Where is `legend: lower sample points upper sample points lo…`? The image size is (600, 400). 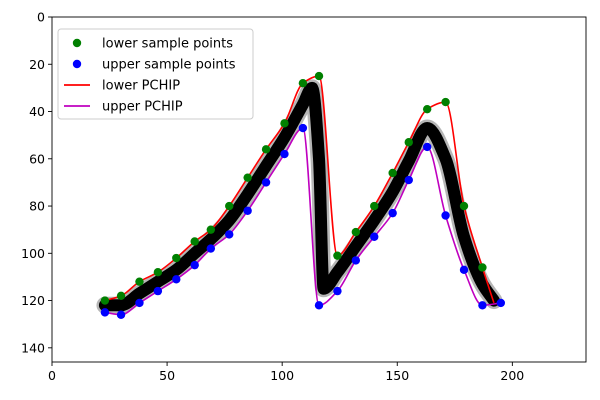
legend: lower sample points upper sample points lo… is located at coordinates (155, 74).